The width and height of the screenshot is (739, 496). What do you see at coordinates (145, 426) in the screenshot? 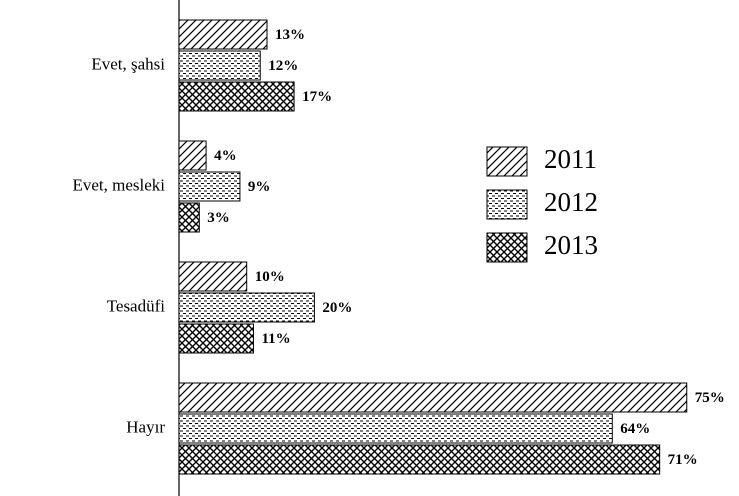
I see `category-label: Hayır` at bounding box center [145, 426].